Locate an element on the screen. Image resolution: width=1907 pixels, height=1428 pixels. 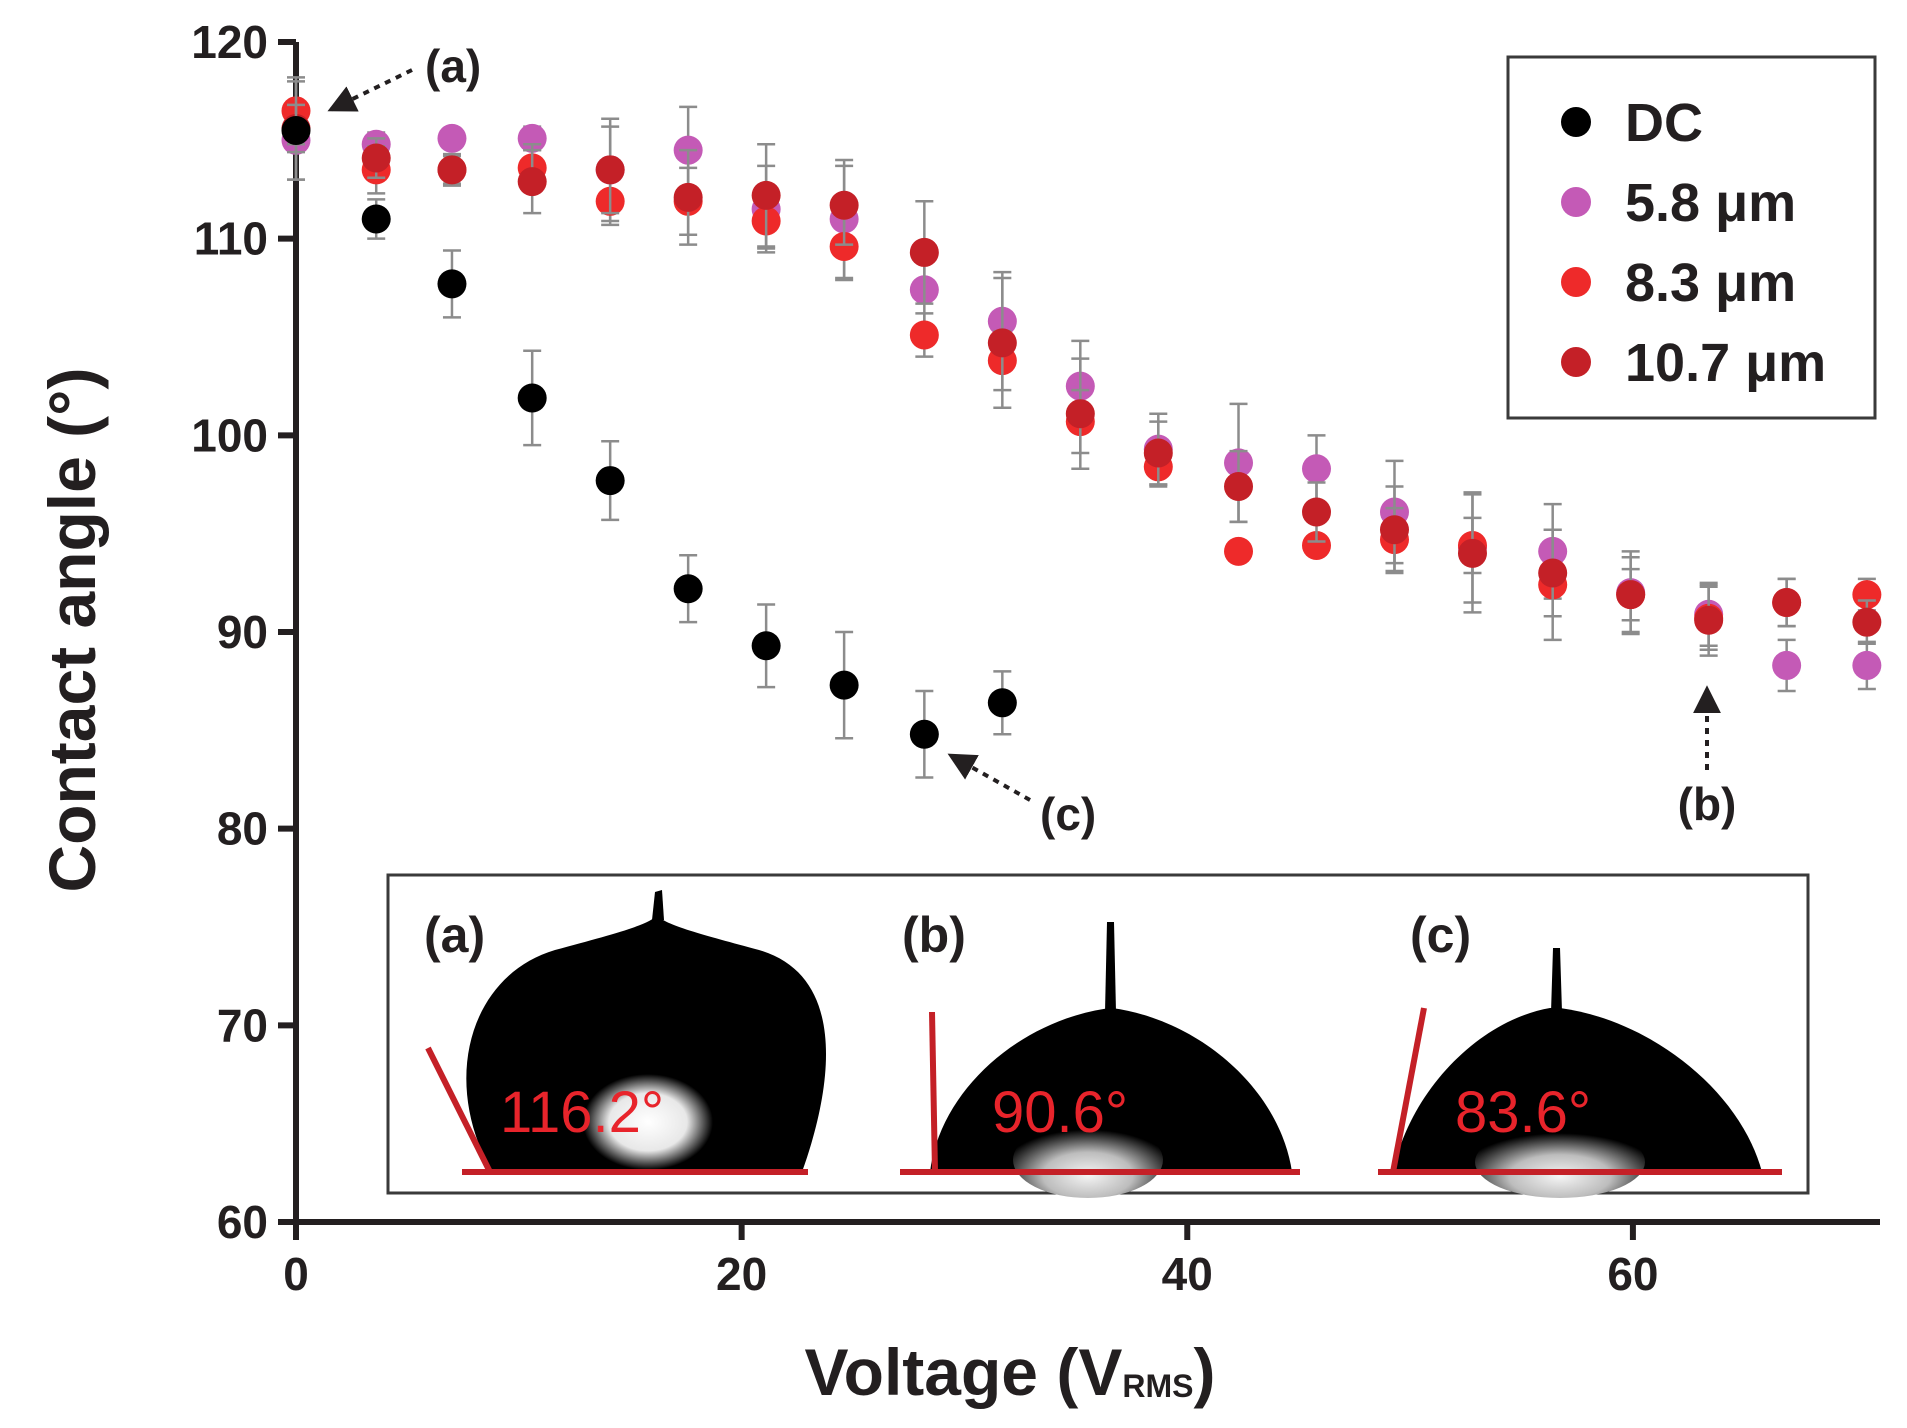
y-axis-title: Contact angle (°) is located at coordinates (72, 629).